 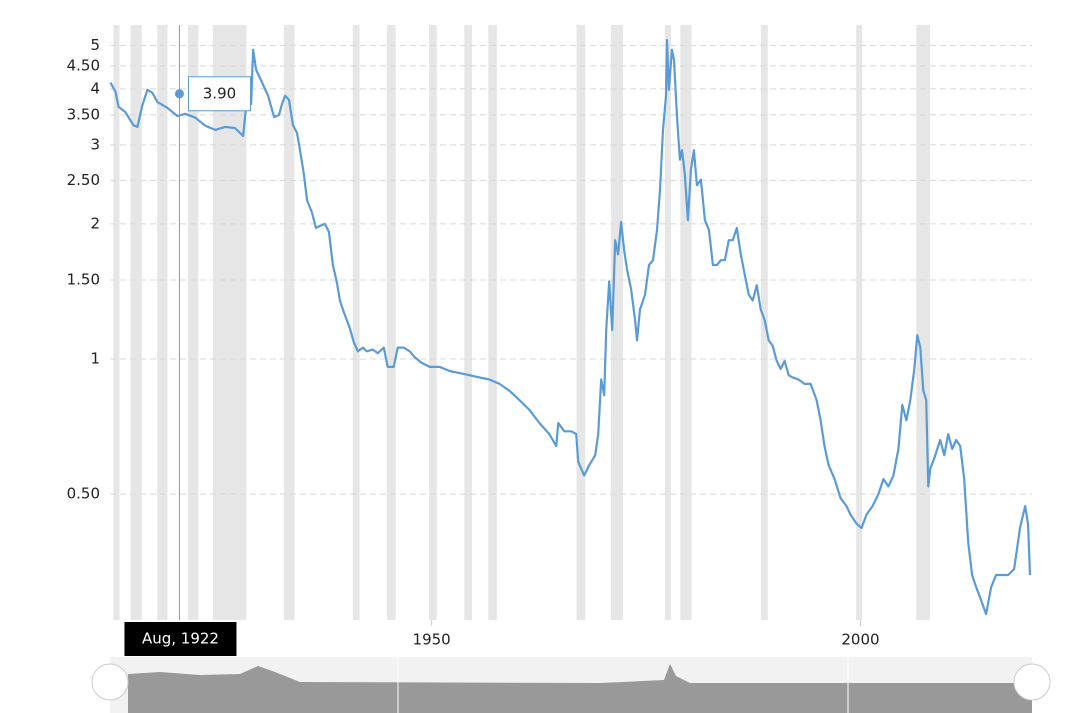 I want to click on tooltip-date-box, so click(x=180, y=639).